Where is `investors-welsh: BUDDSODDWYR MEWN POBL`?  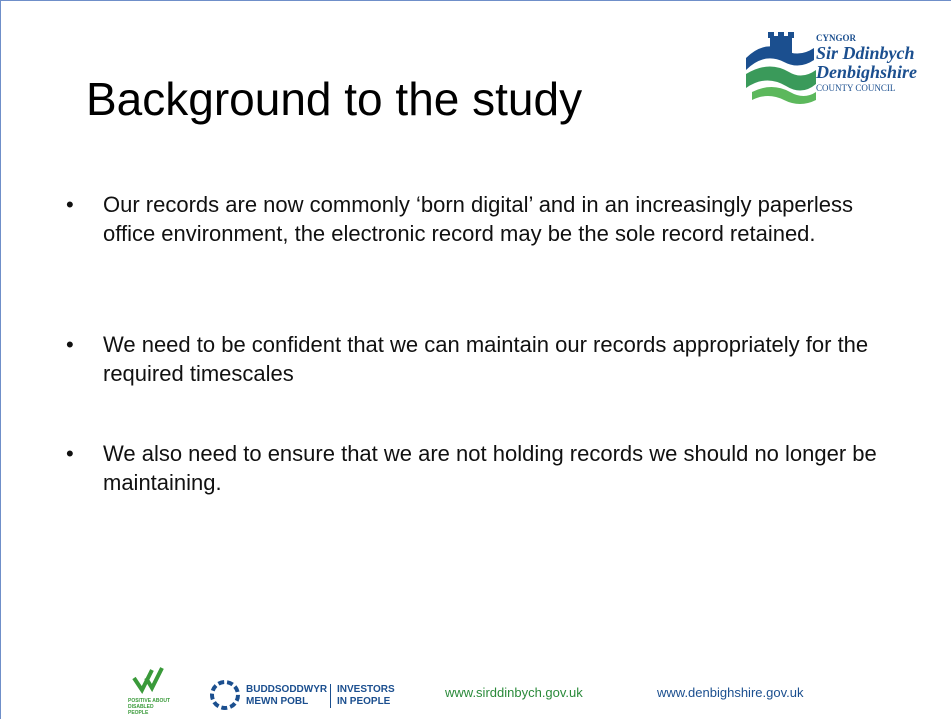 investors-welsh: BUDDSODDWYR MEWN POBL is located at coordinates (286, 696).